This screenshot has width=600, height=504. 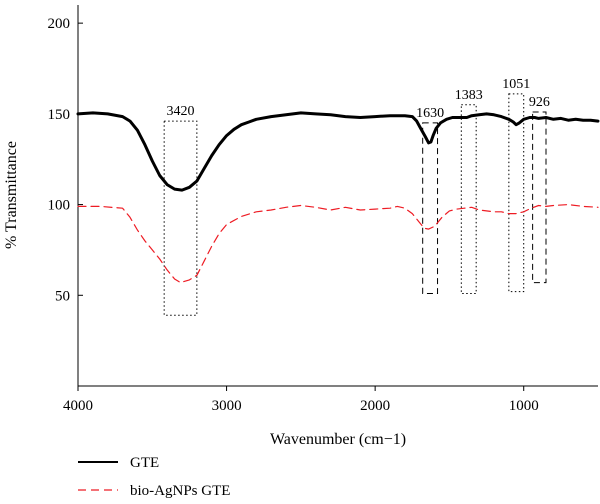 I want to click on y-axis-ticks: 50 100 150 200, so click(x=65, y=160).